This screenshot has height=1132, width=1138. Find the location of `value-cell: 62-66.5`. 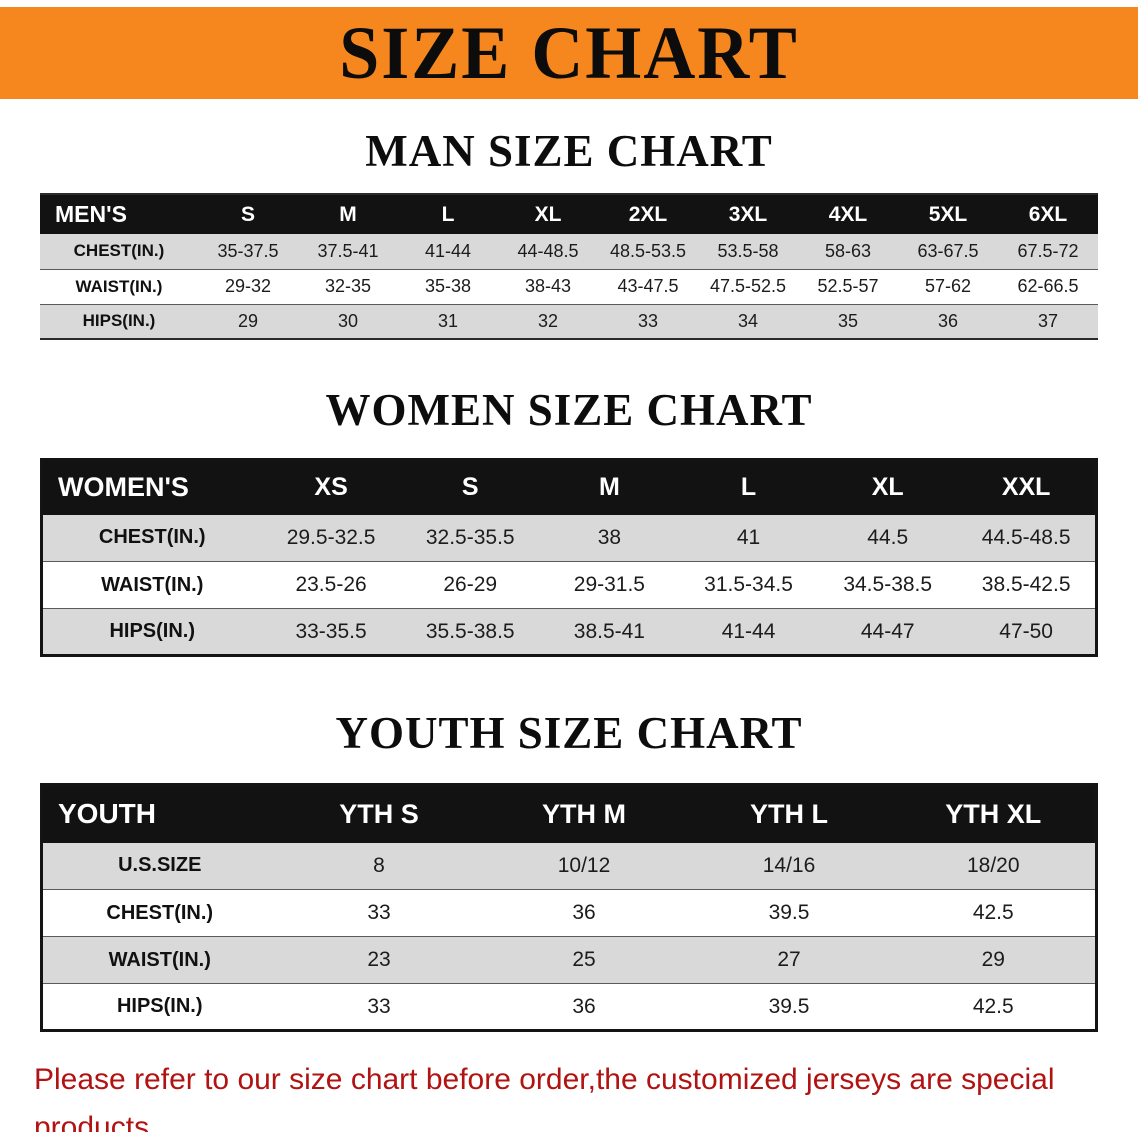

value-cell: 62-66.5 is located at coordinates (1048, 287).